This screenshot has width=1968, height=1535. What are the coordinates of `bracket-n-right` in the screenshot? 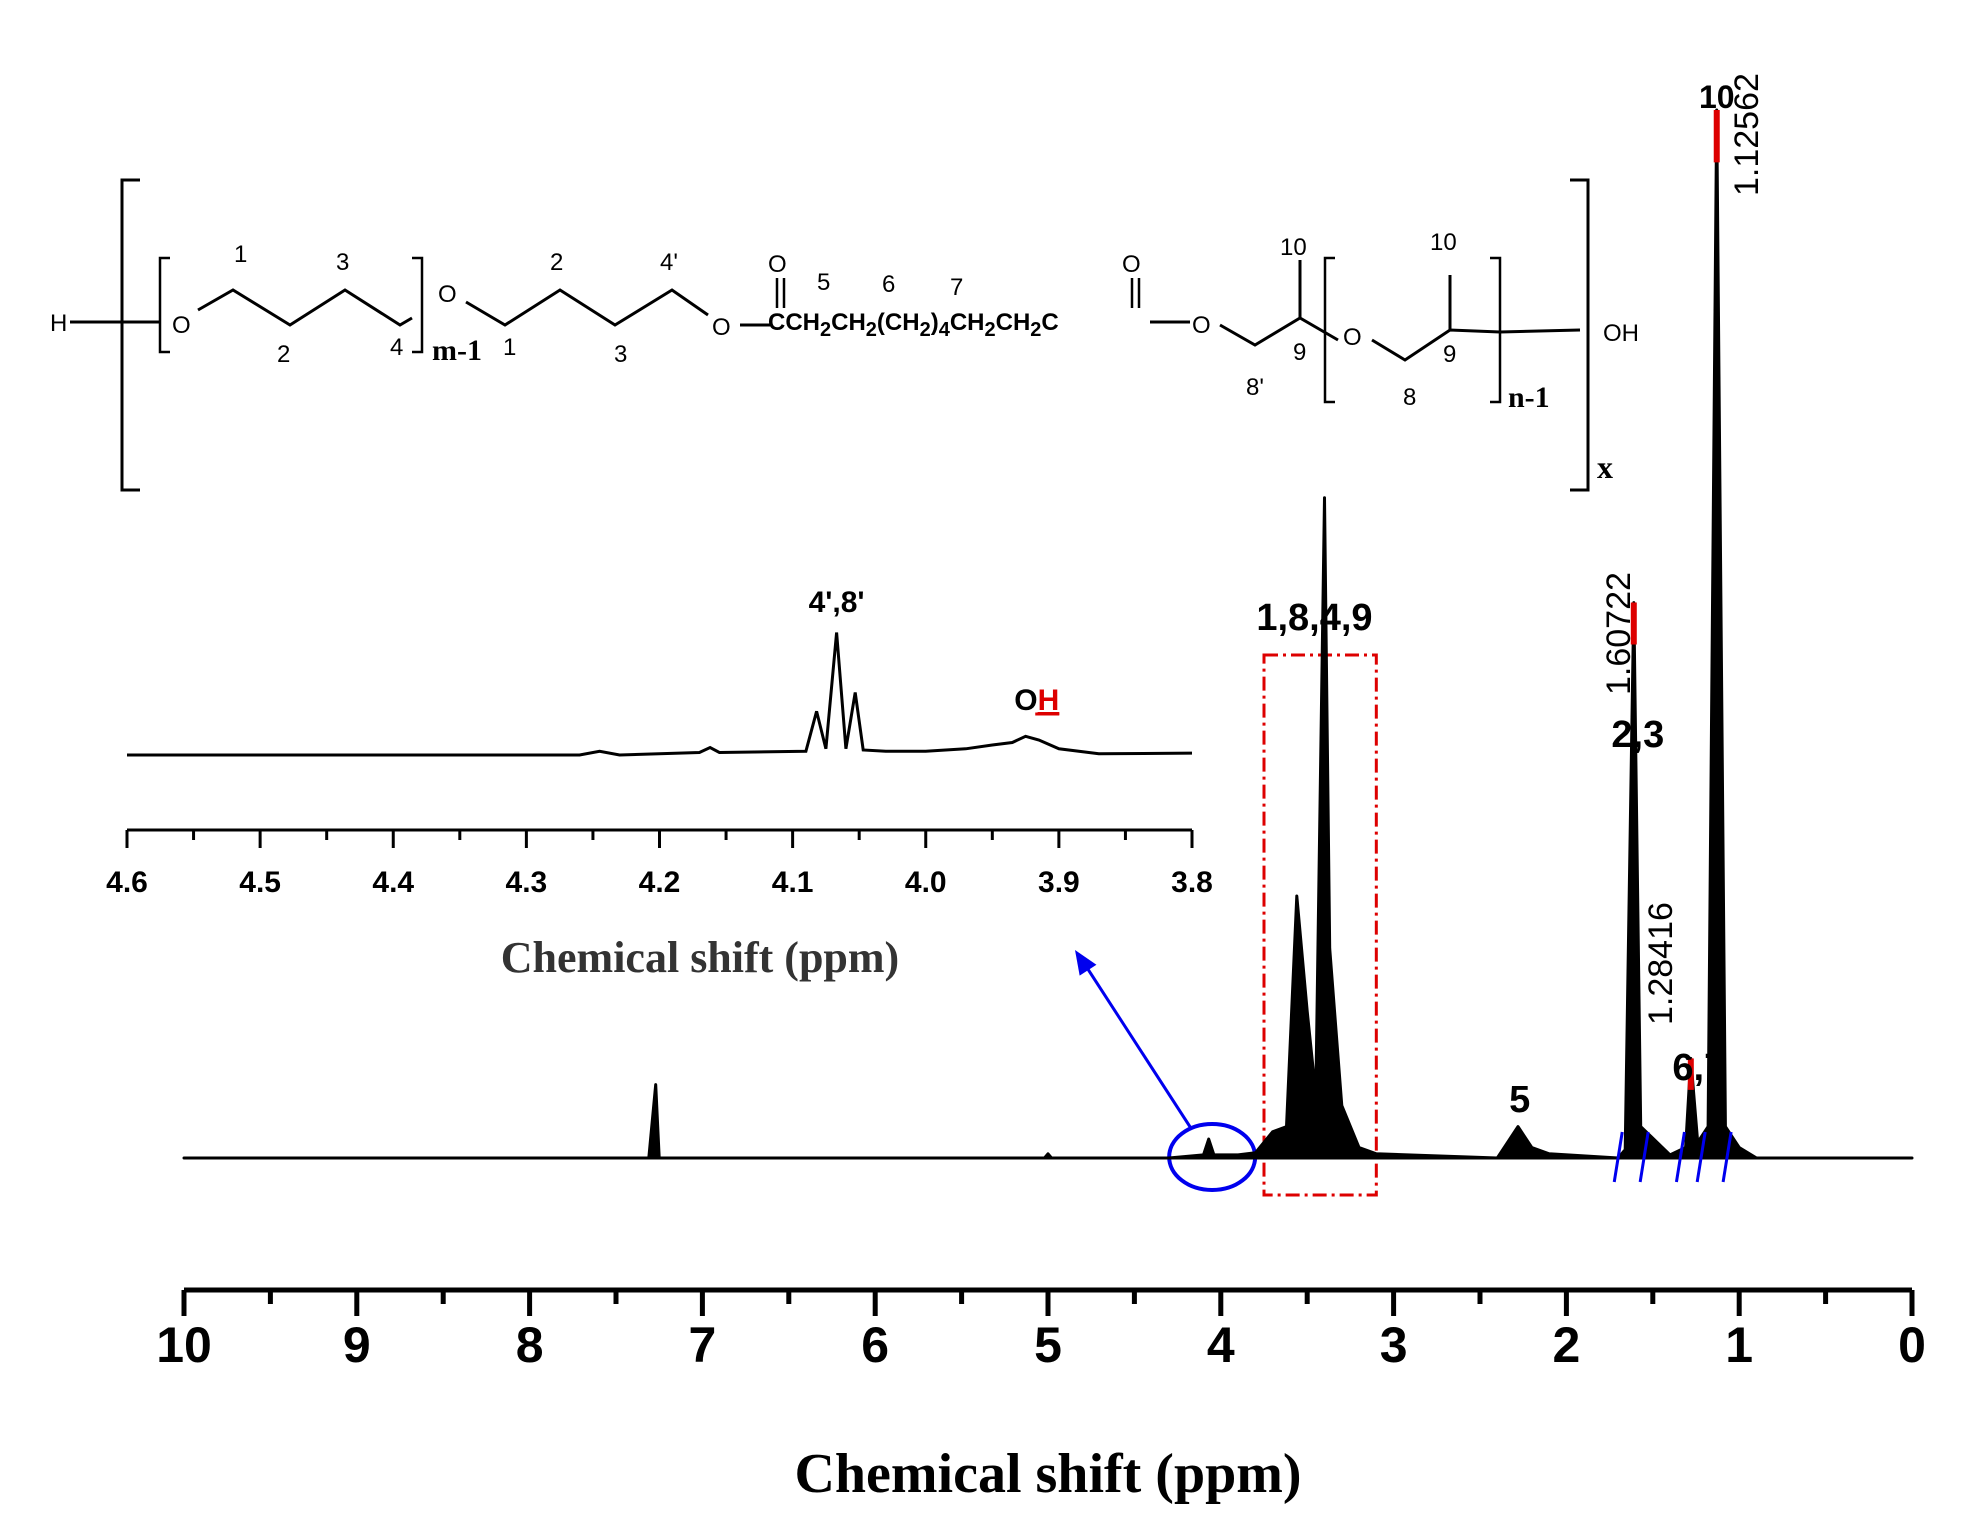 It's located at (1496, 330).